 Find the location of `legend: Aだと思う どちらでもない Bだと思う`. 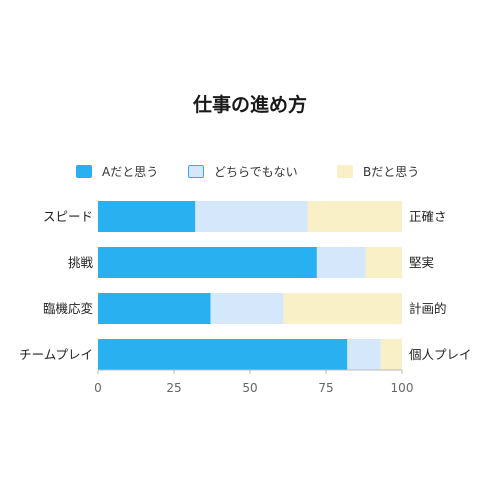

legend: Aだと思う どちらでもない Bだと思う is located at coordinates (250, 172).